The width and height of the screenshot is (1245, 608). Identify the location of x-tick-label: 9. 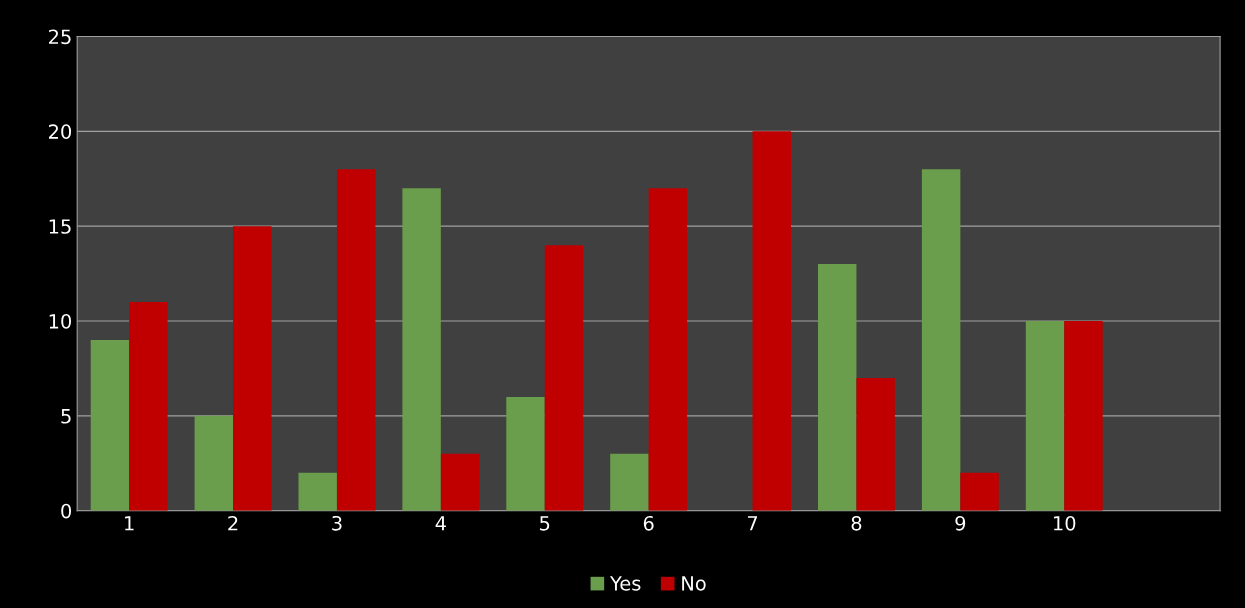
(960, 523).